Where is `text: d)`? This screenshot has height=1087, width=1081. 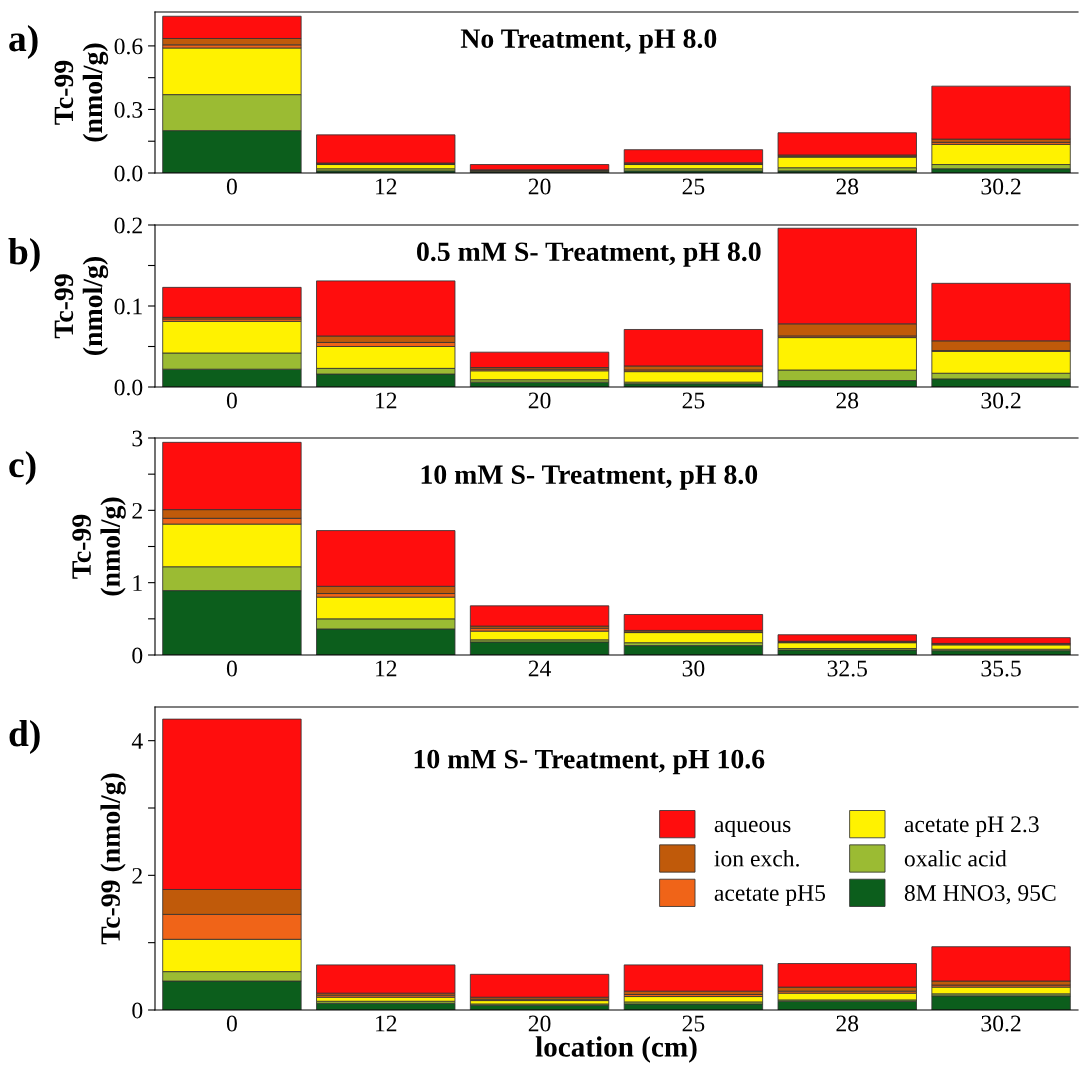 text: d) is located at coordinates (24, 737).